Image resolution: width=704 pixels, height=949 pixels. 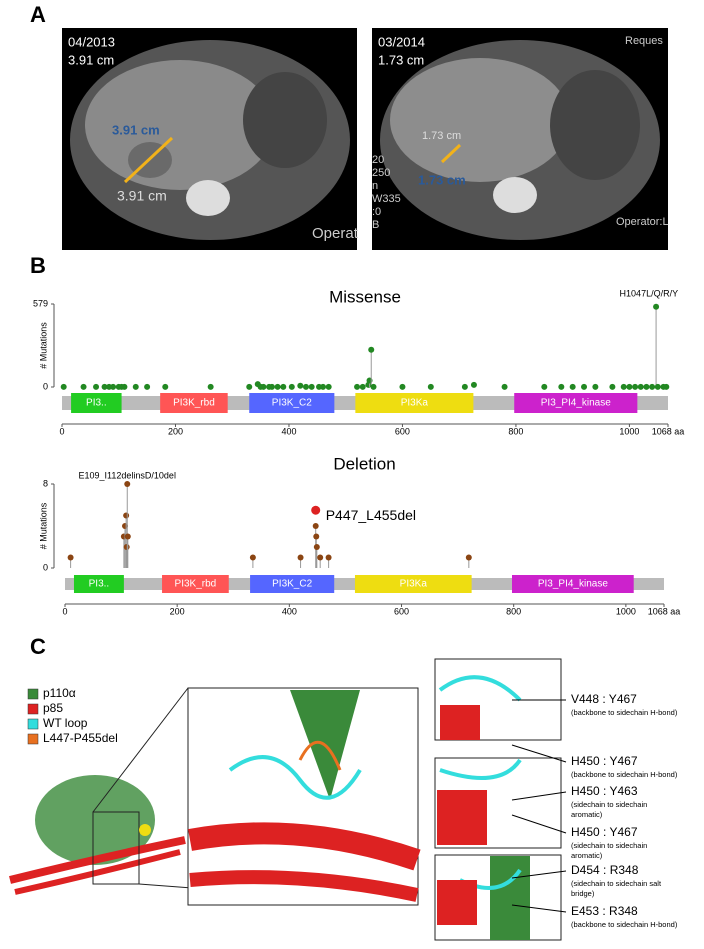 I want to click on legend-label: p85, so click(x=53, y=708).